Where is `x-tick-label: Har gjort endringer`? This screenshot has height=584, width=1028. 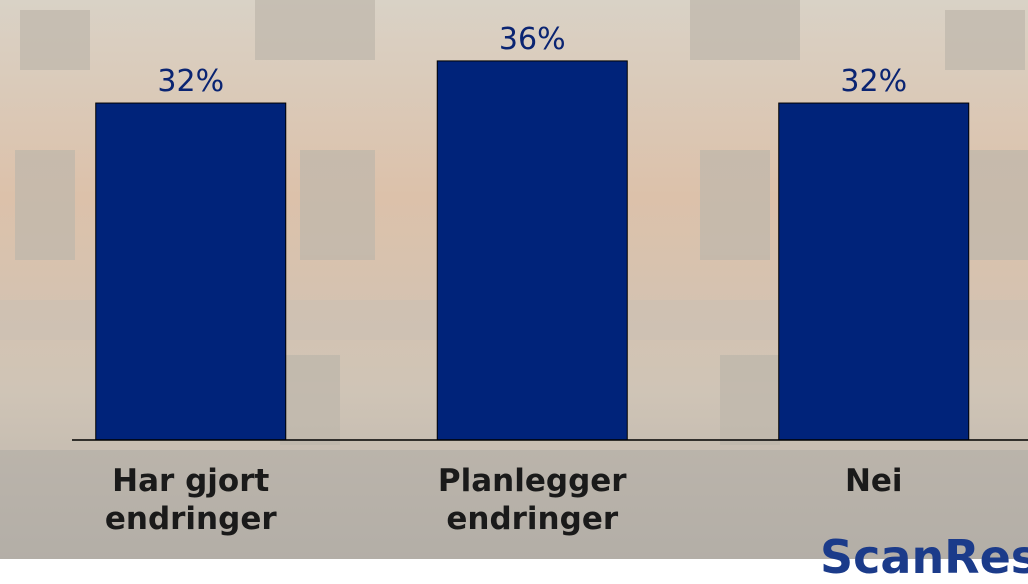
x-tick-label: Har gjort endringer is located at coordinates (190, 500).